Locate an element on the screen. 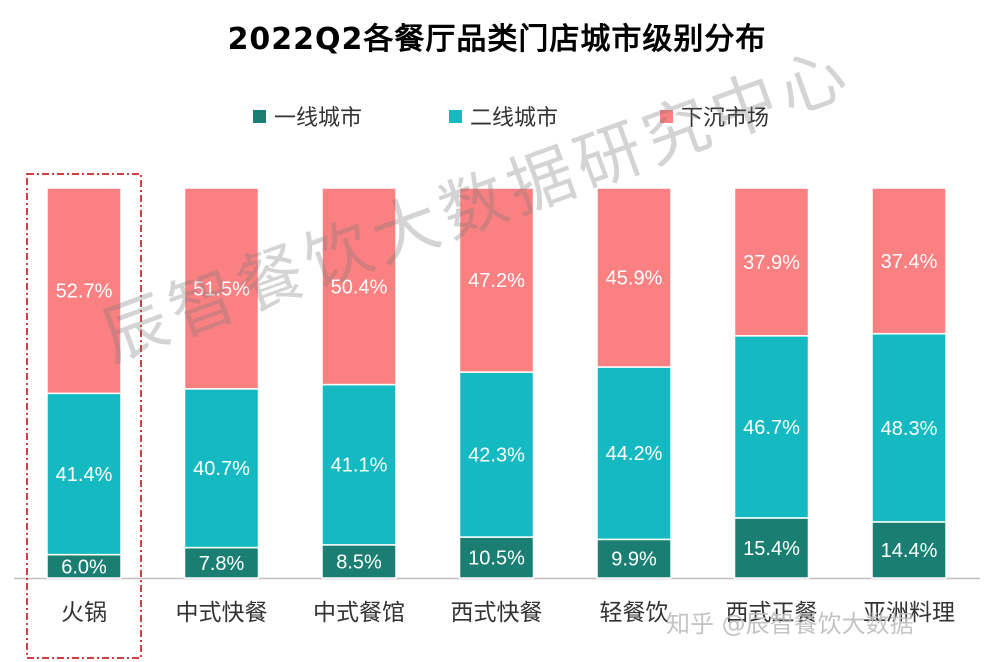 The image size is (994, 662). legend: 一线城市 二线城市 下沉市场 is located at coordinates (497, 116).